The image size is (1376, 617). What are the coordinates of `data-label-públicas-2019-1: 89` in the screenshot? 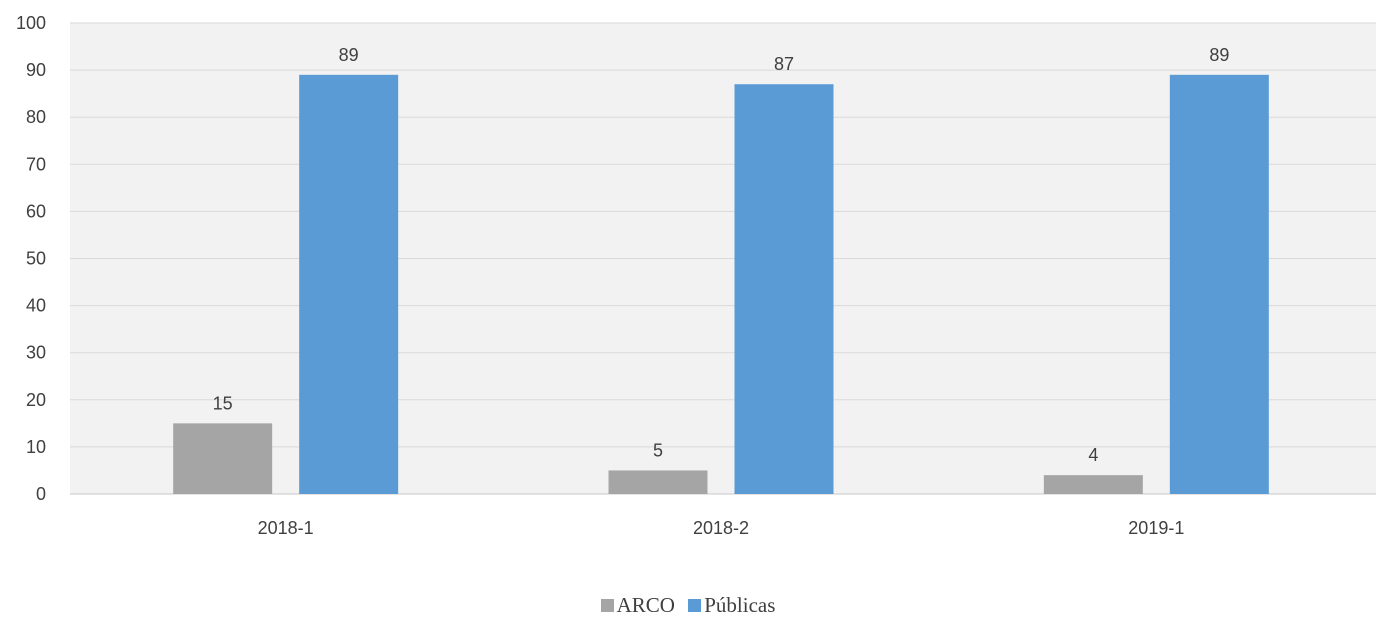 It's located at (1219, 55).